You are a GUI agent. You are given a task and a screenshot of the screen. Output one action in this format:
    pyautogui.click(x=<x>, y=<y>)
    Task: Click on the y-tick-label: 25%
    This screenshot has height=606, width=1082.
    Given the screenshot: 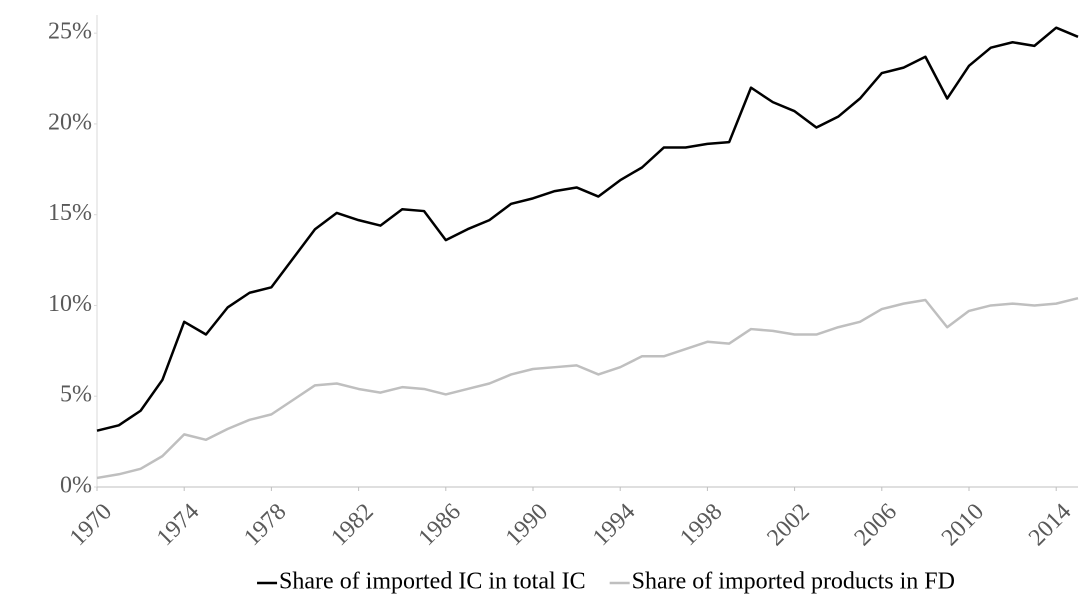 What is the action you would take?
    pyautogui.click(x=70, y=32)
    